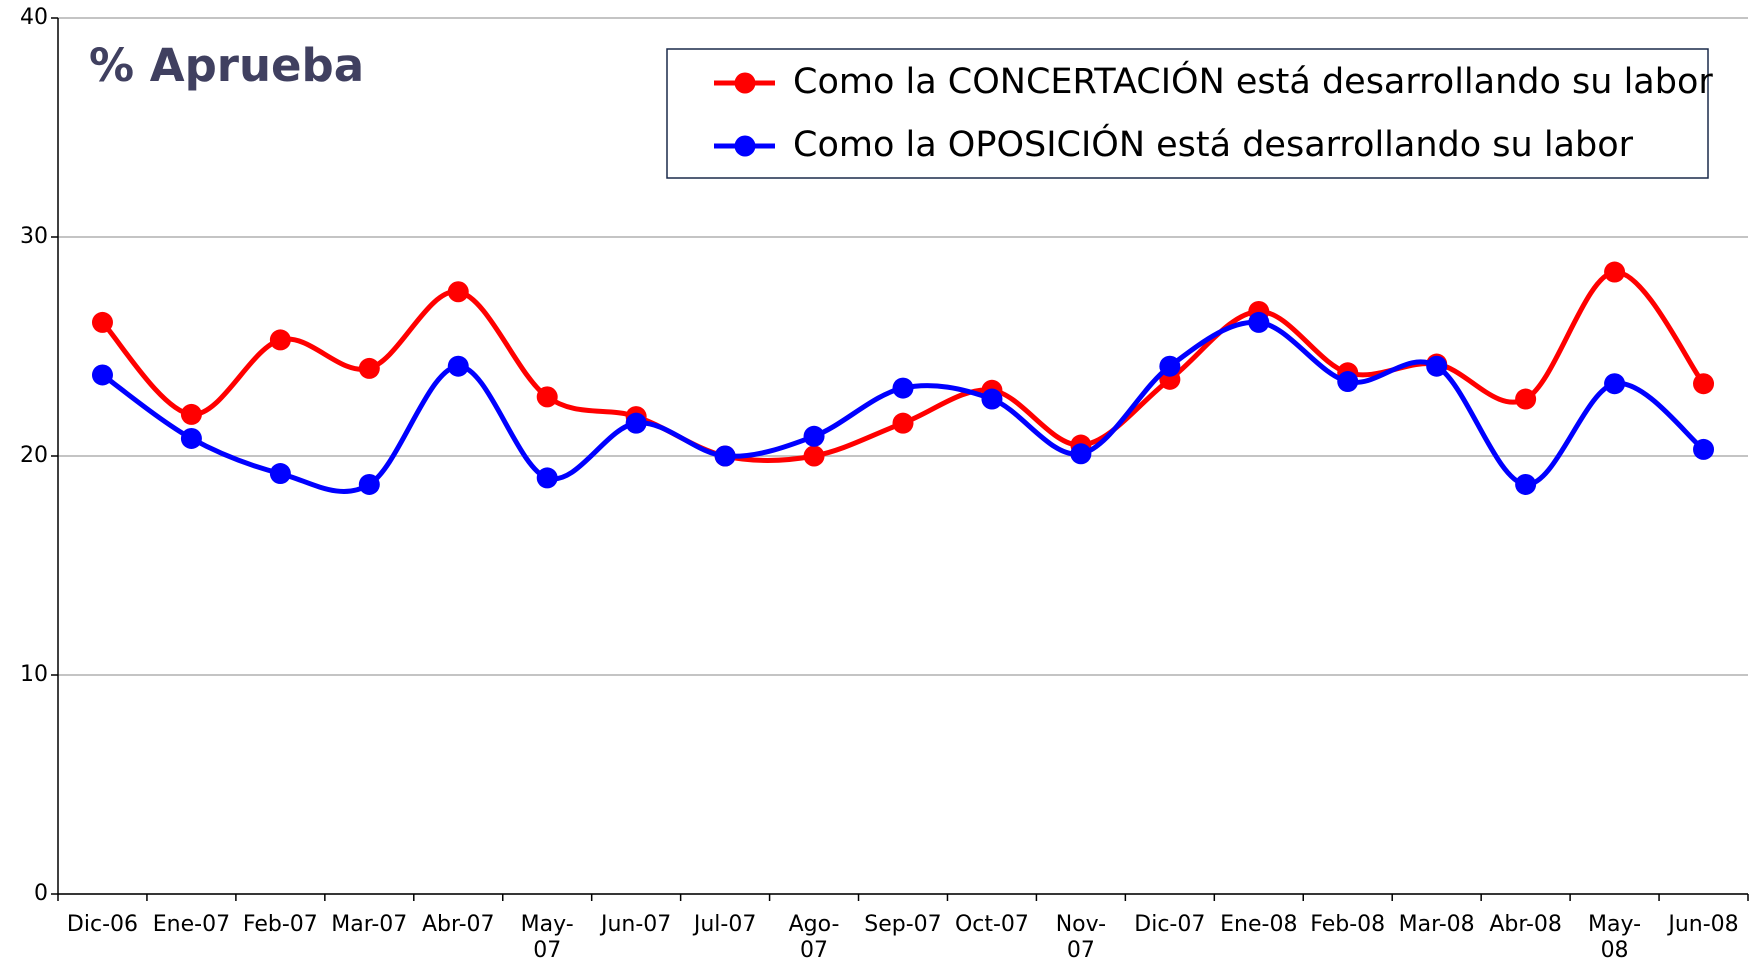  Describe the element at coordinates (1187, 113) in the screenshot. I see `legend-box` at that location.